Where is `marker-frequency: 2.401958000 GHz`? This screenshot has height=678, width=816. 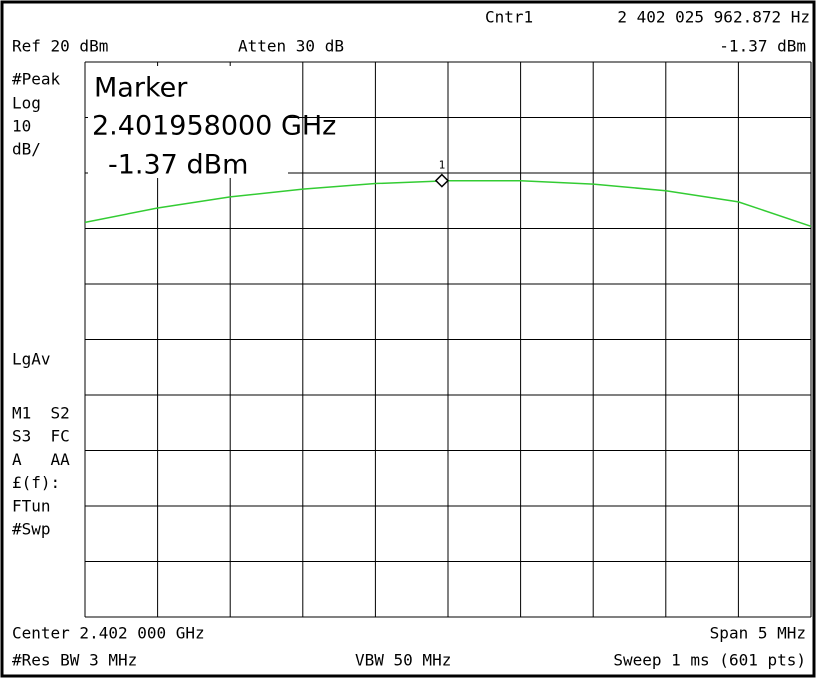 marker-frequency: 2.401958000 GHz is located at coordinates (214, 126).